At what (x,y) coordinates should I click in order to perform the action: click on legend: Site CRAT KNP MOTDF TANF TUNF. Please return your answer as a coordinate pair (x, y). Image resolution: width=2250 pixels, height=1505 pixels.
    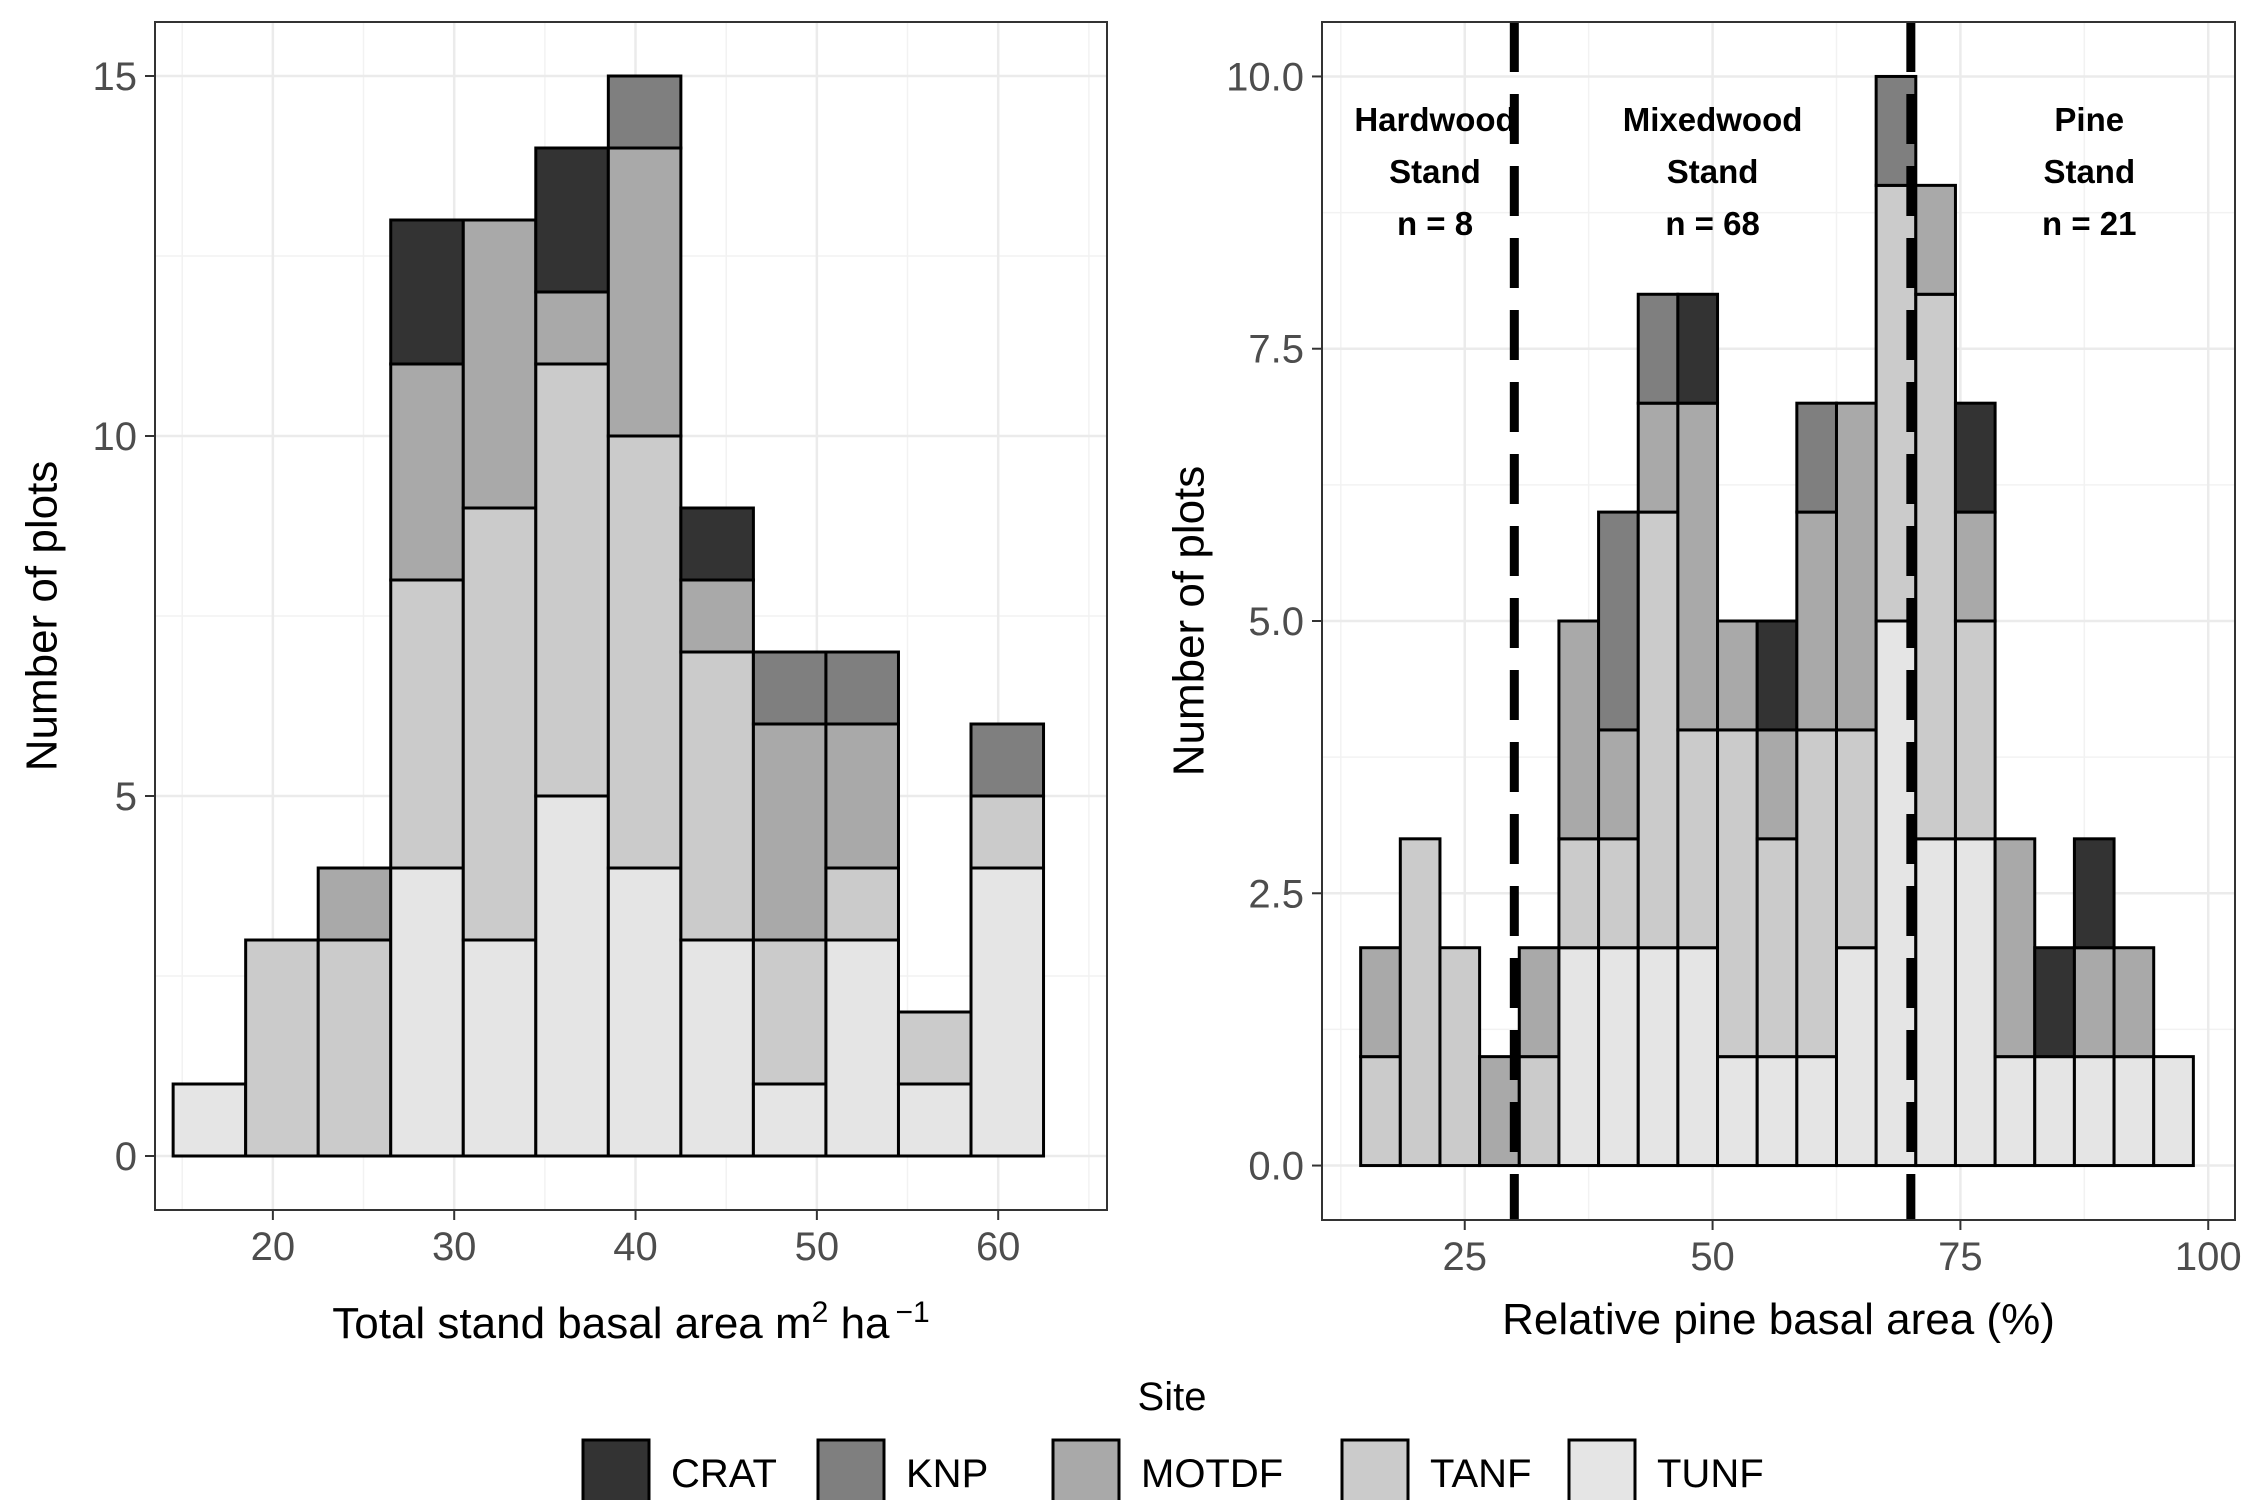
    Looking at the image, I should click on (1172, 1440).